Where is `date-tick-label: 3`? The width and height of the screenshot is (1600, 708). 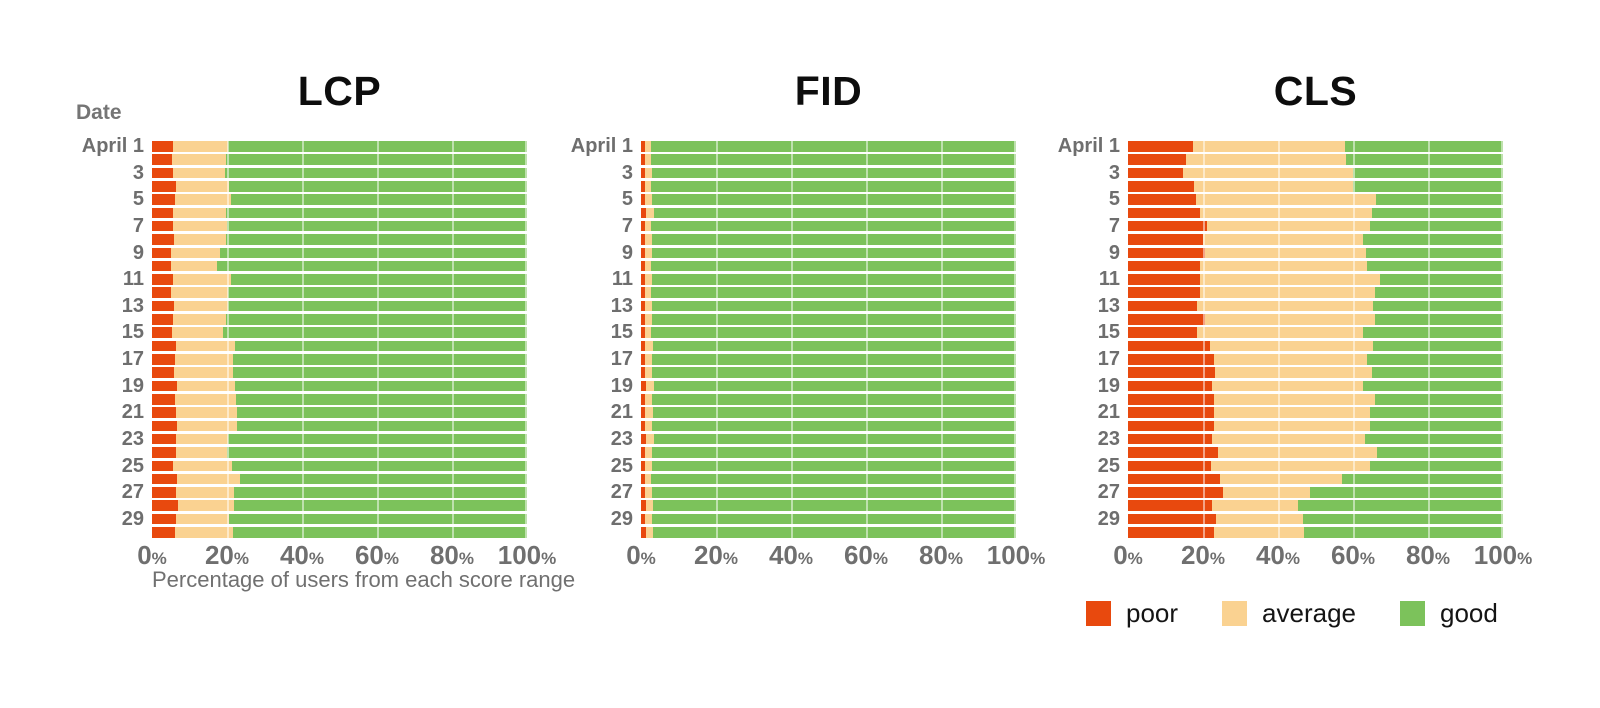
date-tick-label: 3 is located at coordinates (627, 172).